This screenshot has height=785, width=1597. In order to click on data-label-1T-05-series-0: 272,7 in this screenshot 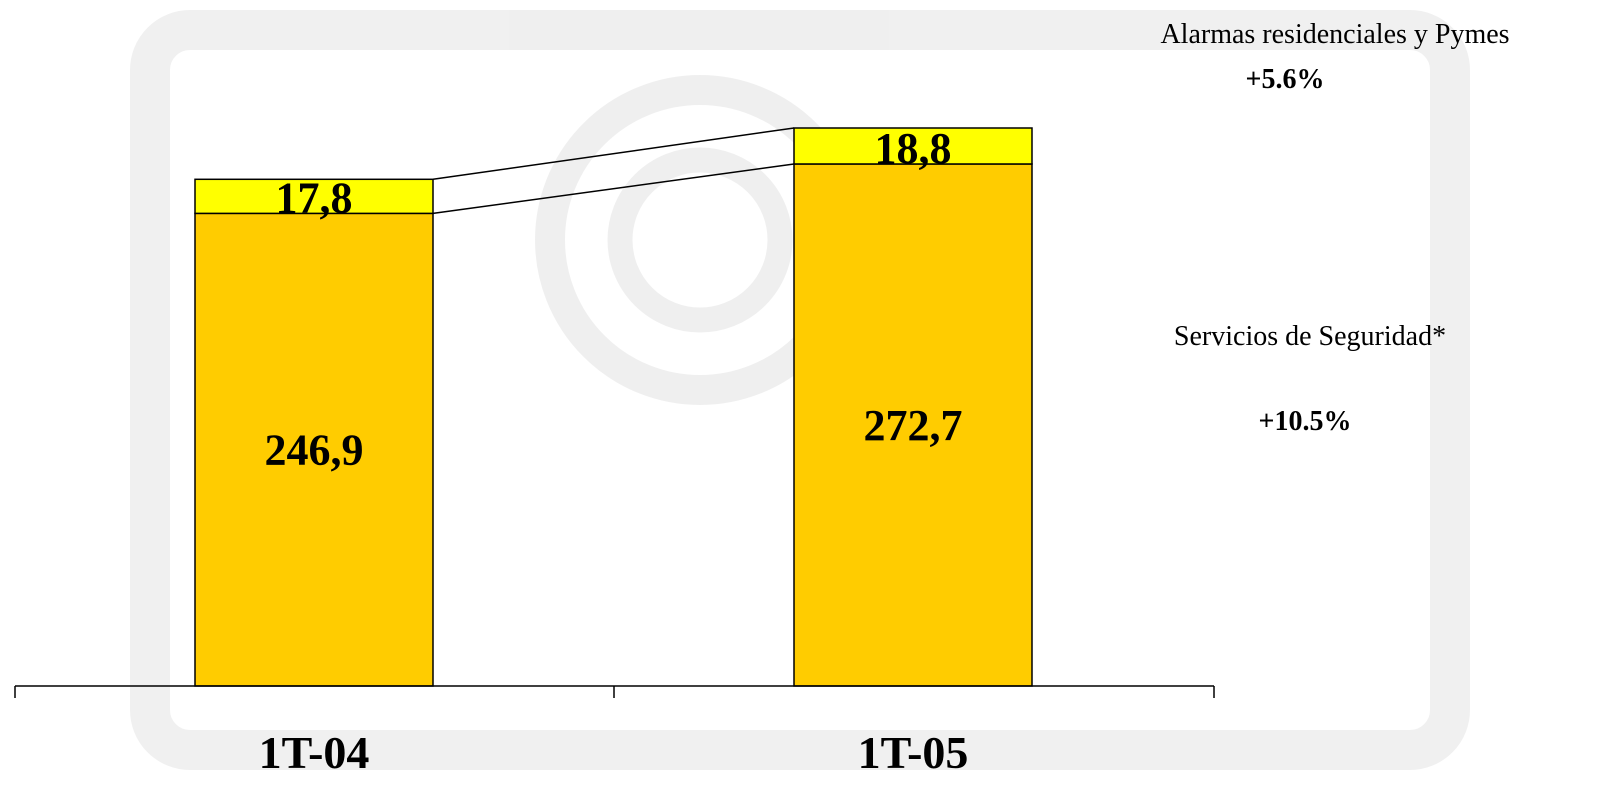, I will do `click(913, 425)`.